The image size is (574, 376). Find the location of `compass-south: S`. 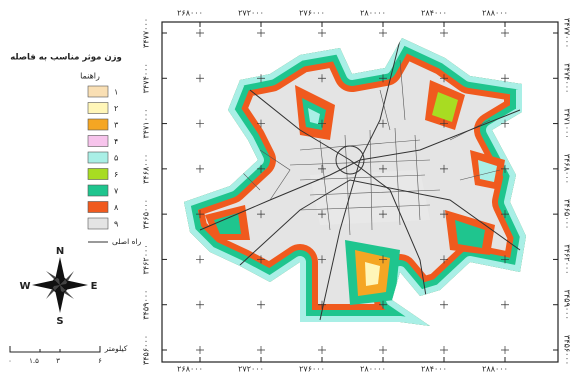

compass-south: S is located at coordinates (59, 321).